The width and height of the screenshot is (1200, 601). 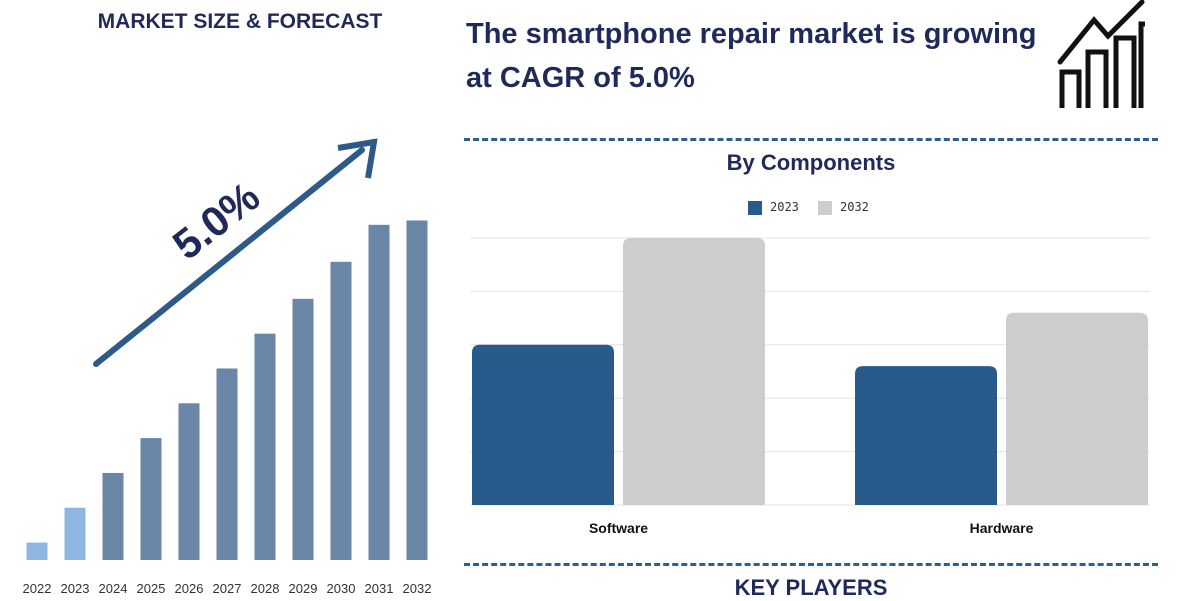 What do you see at coordinates (216, 221) in the screenshot?
I see `cagr-label: 5.0%` at bounding box center [216, 221].